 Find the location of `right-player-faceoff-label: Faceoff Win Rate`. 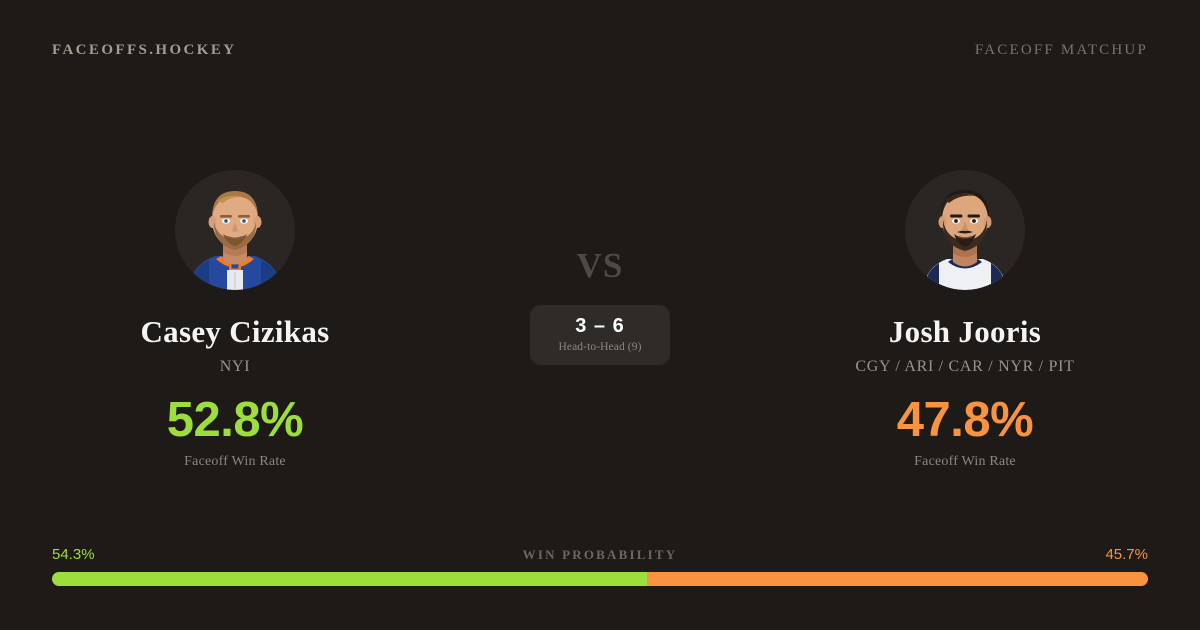

right-player-faceoff-label: Faceoff Win Rate is located at coordinates (965, 461).